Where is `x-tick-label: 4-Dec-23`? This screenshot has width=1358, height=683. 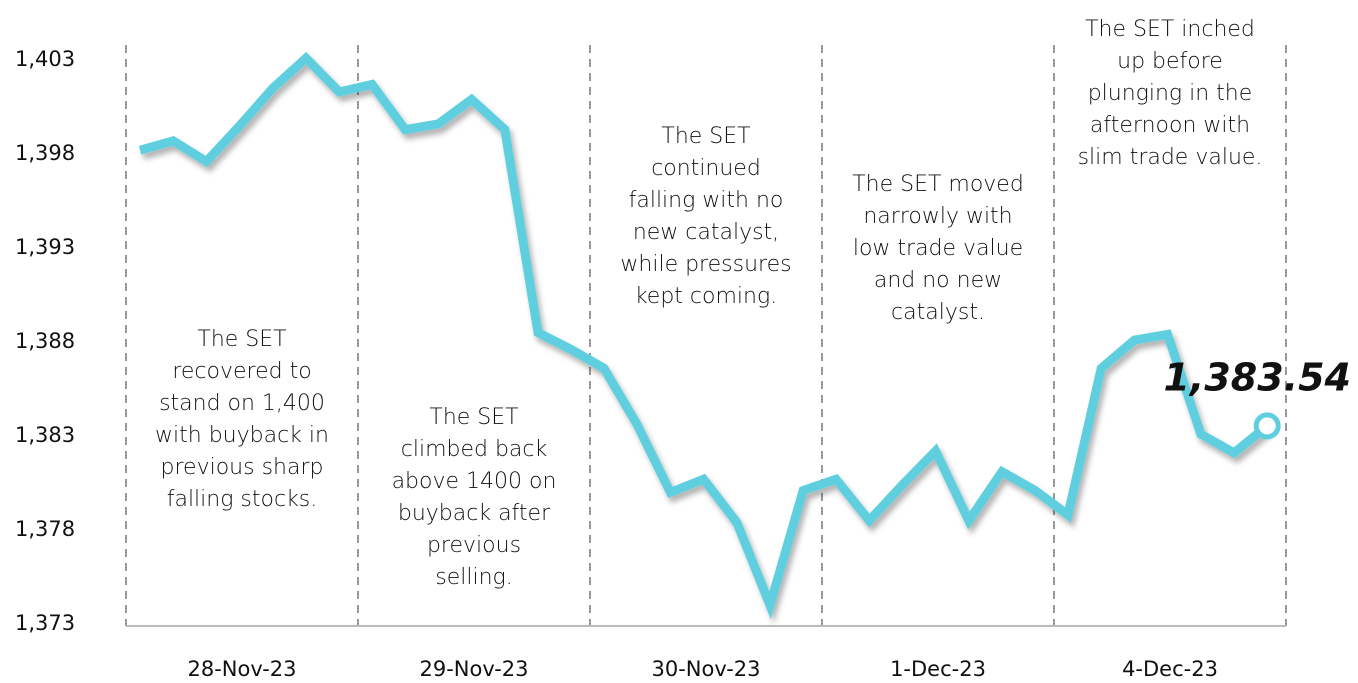
x-tick-label: 4-Dec-23 is located at coordinates (1170, 669).